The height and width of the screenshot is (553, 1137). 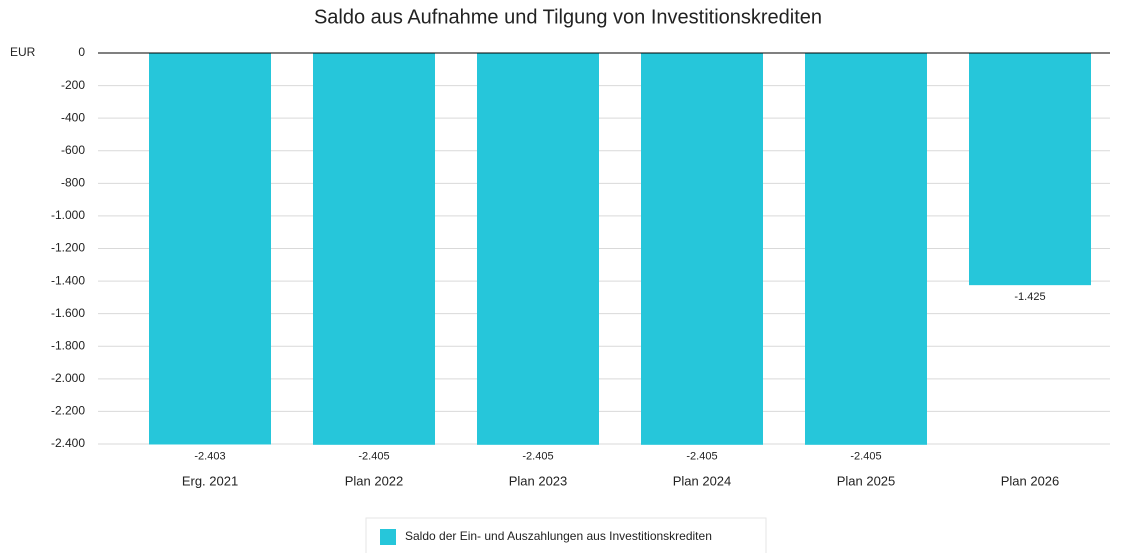 I want to click on y-tick-label: -1.000, so click(x=68, y=215).